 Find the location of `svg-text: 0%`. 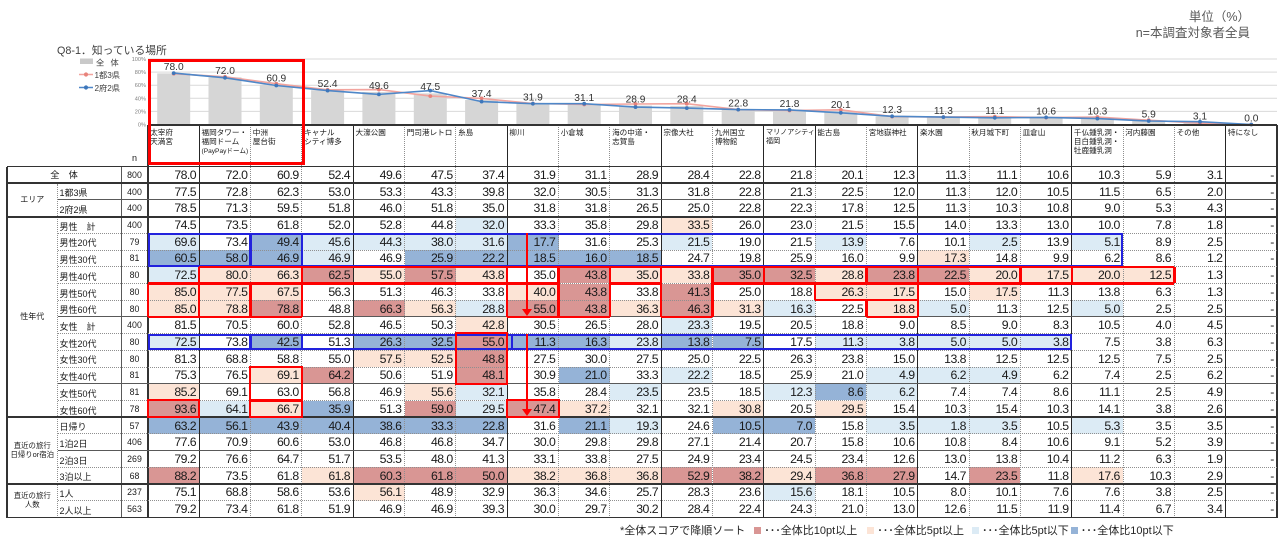

svg-text: 0% is located at coordinates (142, 126).